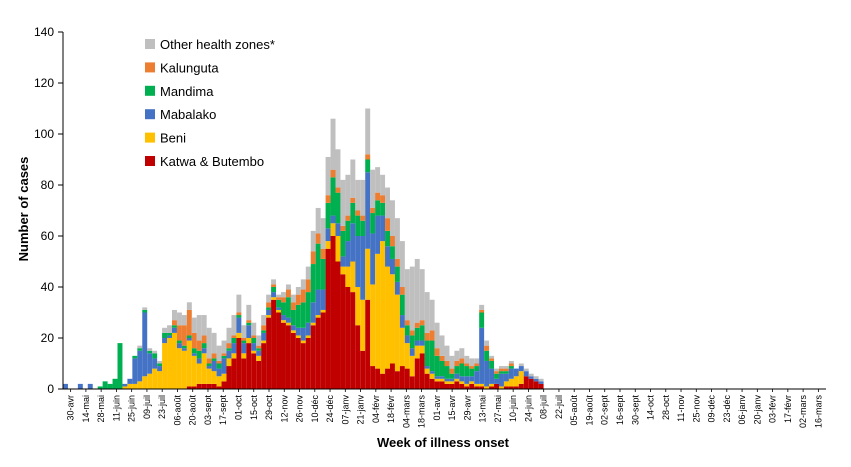  What do you see at coordinates (147, 407) in the screenshot?
I see `x-tick-label: 09-juil` at bounding box center [147, 407].